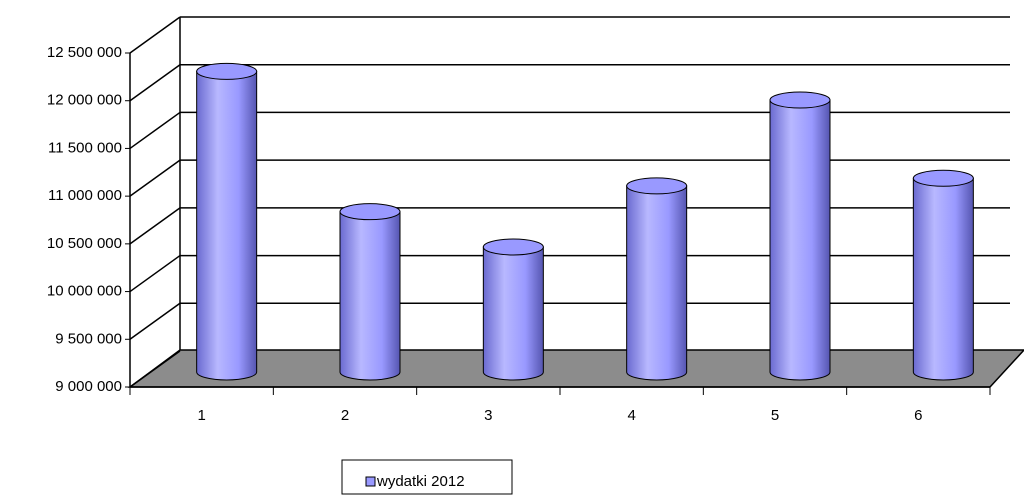  I want to click on y-tick-label: 9 500 000, so click(88, 338).